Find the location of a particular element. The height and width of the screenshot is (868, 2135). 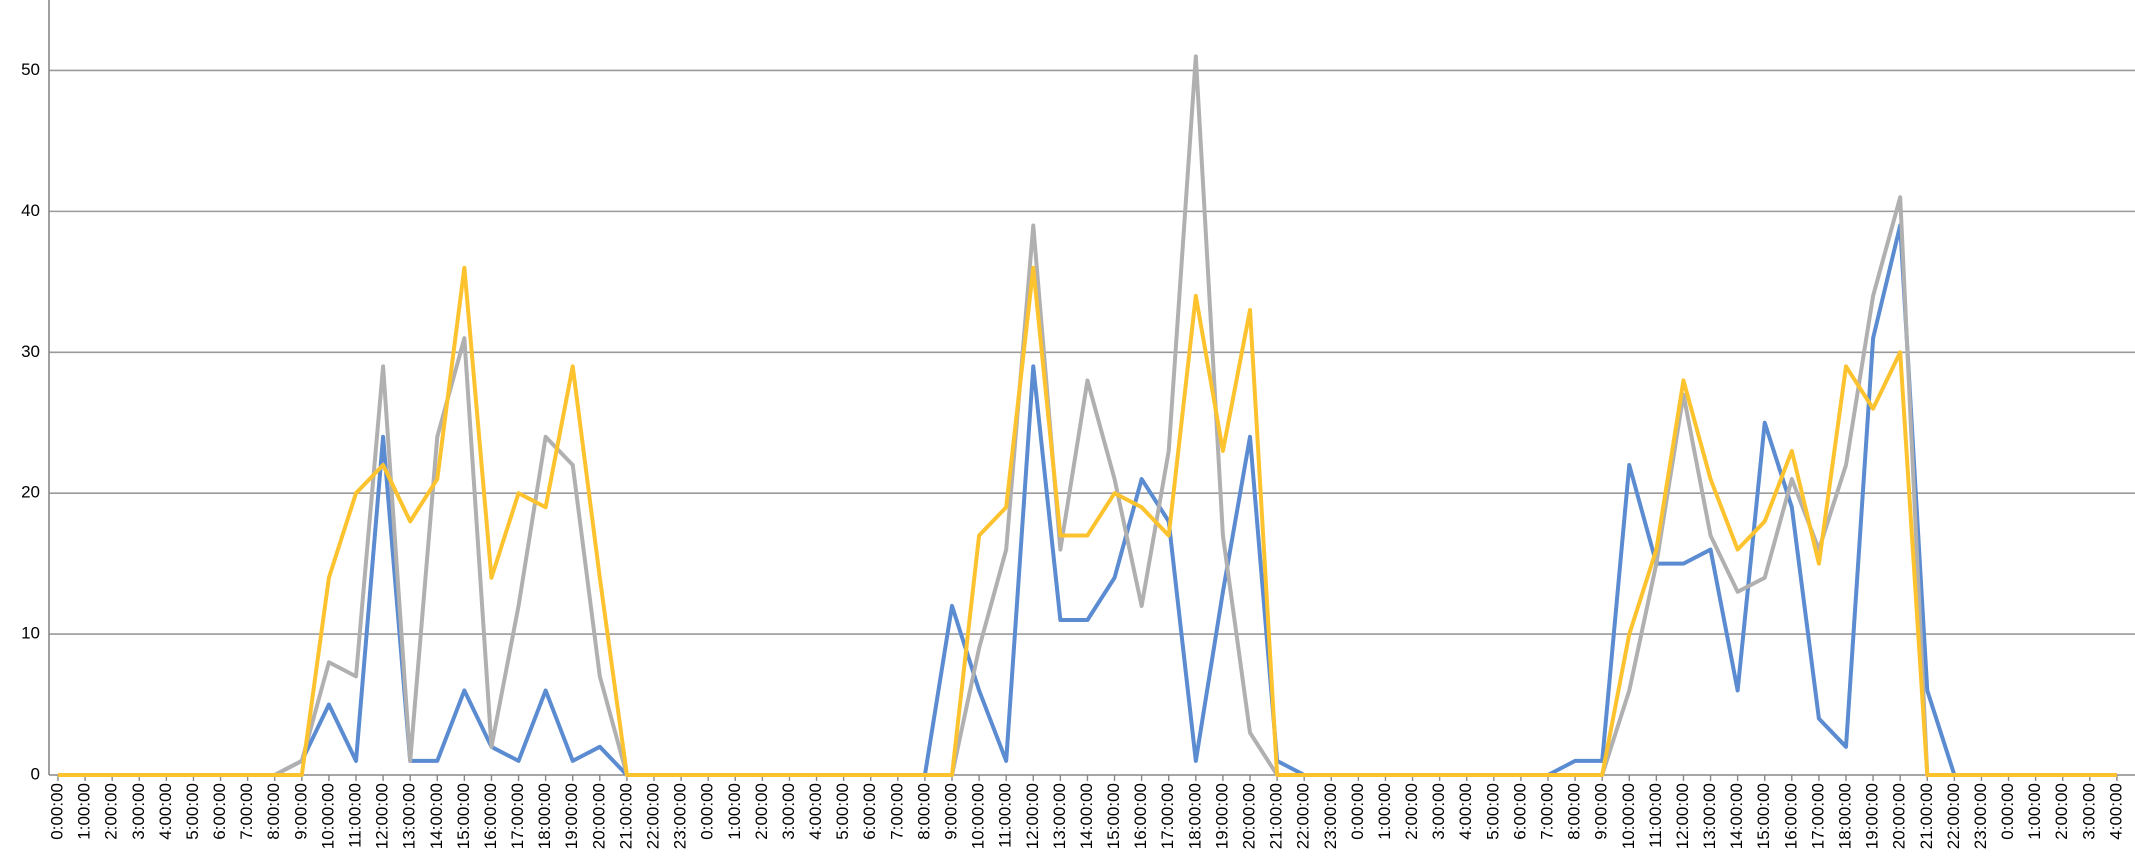

y-tick-label: 10 is located at coordinates (30, 633).